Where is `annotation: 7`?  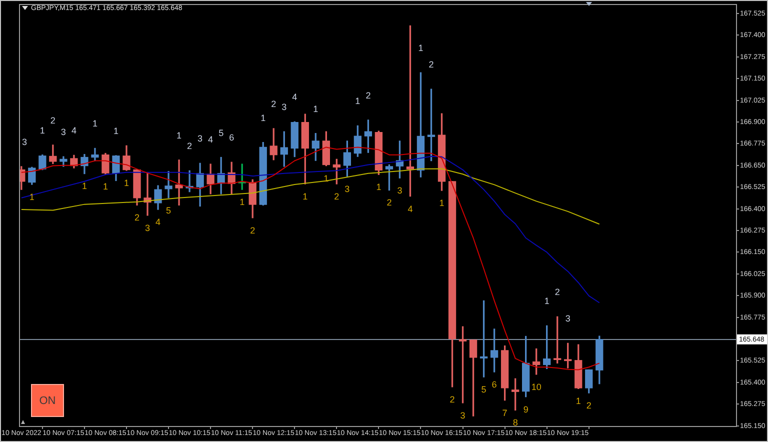
annotation: 7 is located at coordinates (505, 413).